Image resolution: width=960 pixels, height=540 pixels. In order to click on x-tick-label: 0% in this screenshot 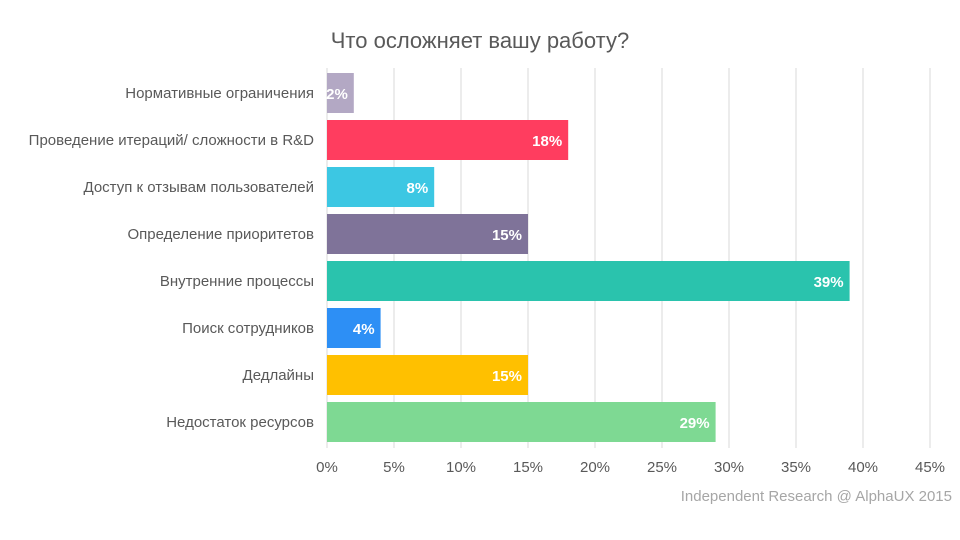, I will do `click(327, 467)`.